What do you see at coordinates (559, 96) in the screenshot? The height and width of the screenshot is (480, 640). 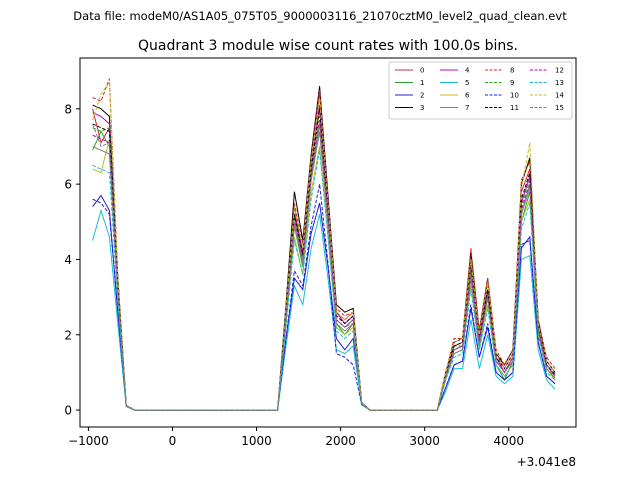 I see `legend-label-14: 14` at bounding box center [559, 96].